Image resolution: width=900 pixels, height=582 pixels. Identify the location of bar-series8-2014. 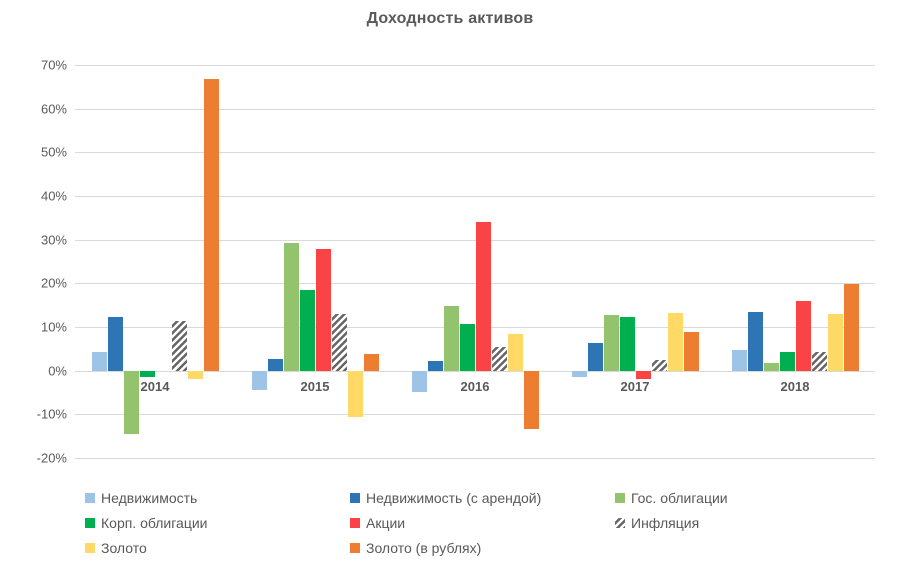
(211, 225).